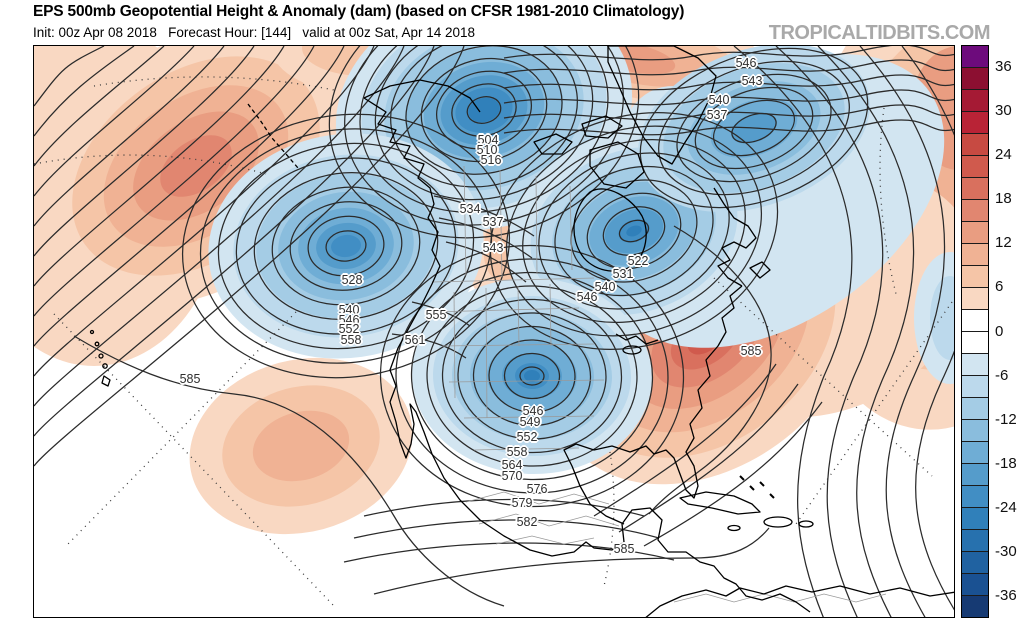 This screenshot has height=638, width=1024. I want to click on colorbar-tick-label: 30, so click(1003, 111).